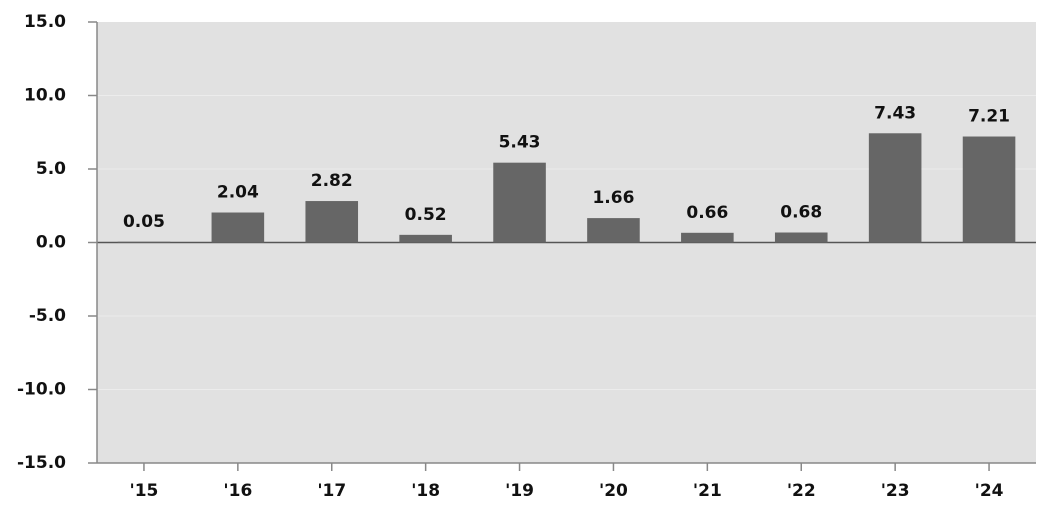 The height and width of the screenshot is (522, 1056). Describe the element at coordinates (332, 181) in the screenshot. I see `value-label: 2.82` at that location.